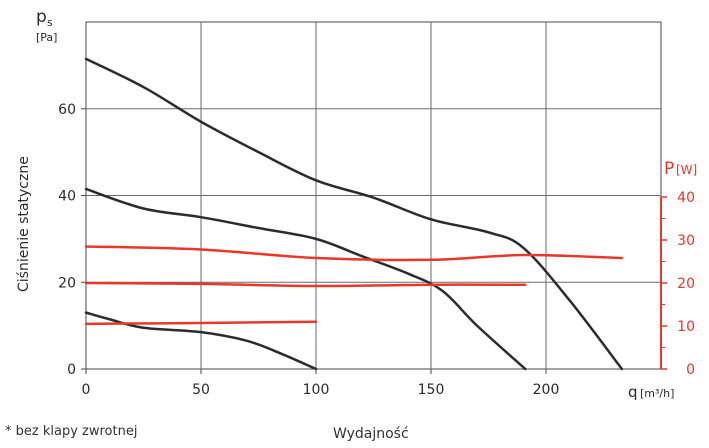 The width and height of the screenshot is (709, 448). I want to click on x-axis-ticks: 0 50 100 150 200, so click(321, 383).